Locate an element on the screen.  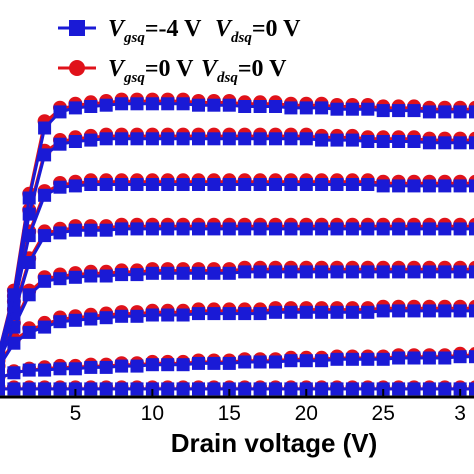
legend-sub-gsq: gsq is located at coordinates (134, 38).